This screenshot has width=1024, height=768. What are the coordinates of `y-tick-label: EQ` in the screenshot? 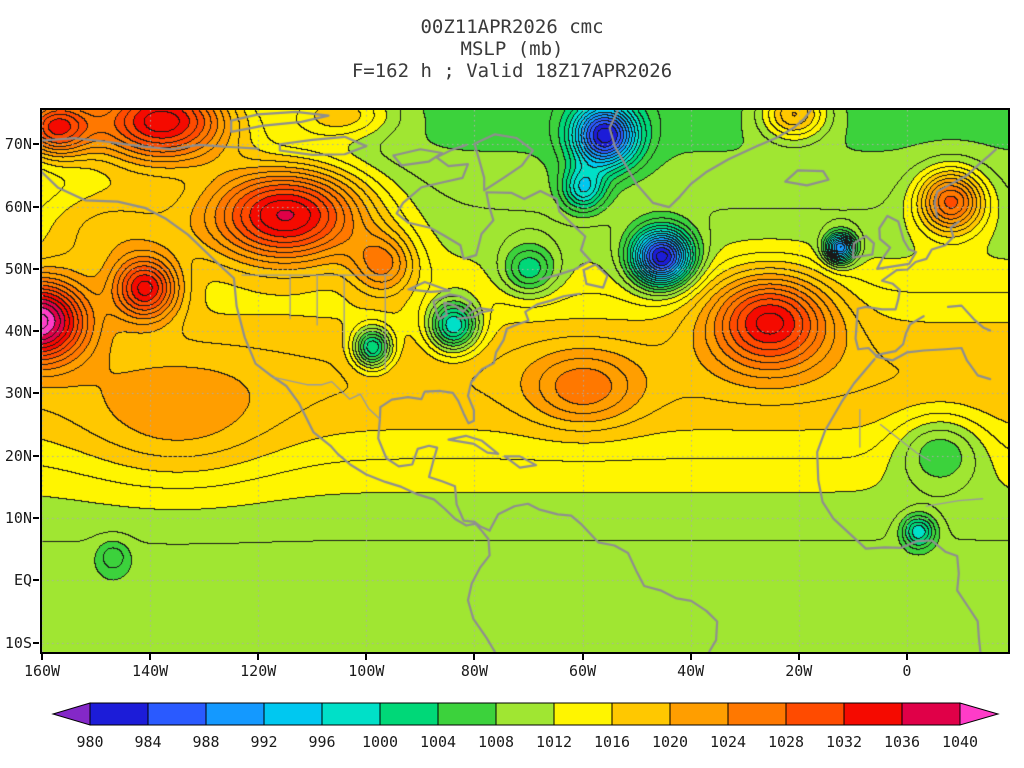 It's located at (22, 580).